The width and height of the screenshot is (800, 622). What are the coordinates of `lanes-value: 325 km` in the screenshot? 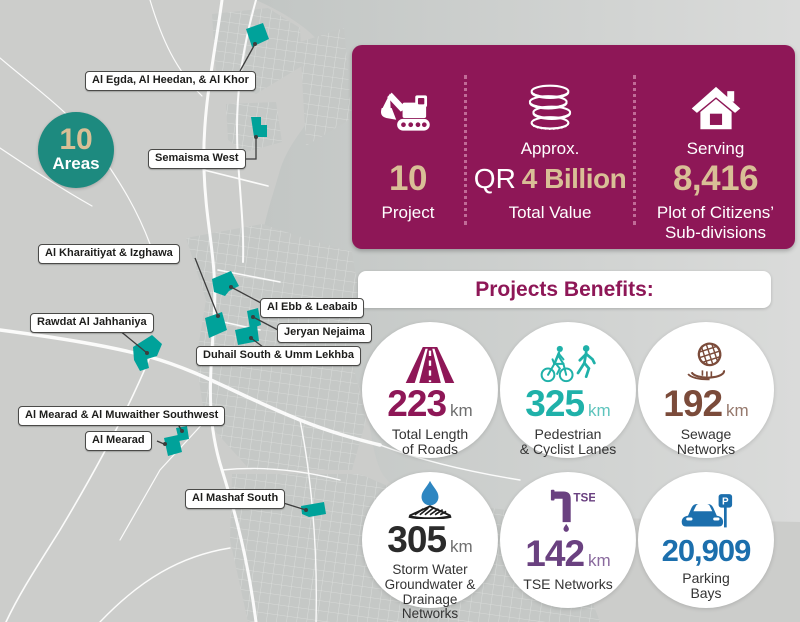 It's located at (568, 403).